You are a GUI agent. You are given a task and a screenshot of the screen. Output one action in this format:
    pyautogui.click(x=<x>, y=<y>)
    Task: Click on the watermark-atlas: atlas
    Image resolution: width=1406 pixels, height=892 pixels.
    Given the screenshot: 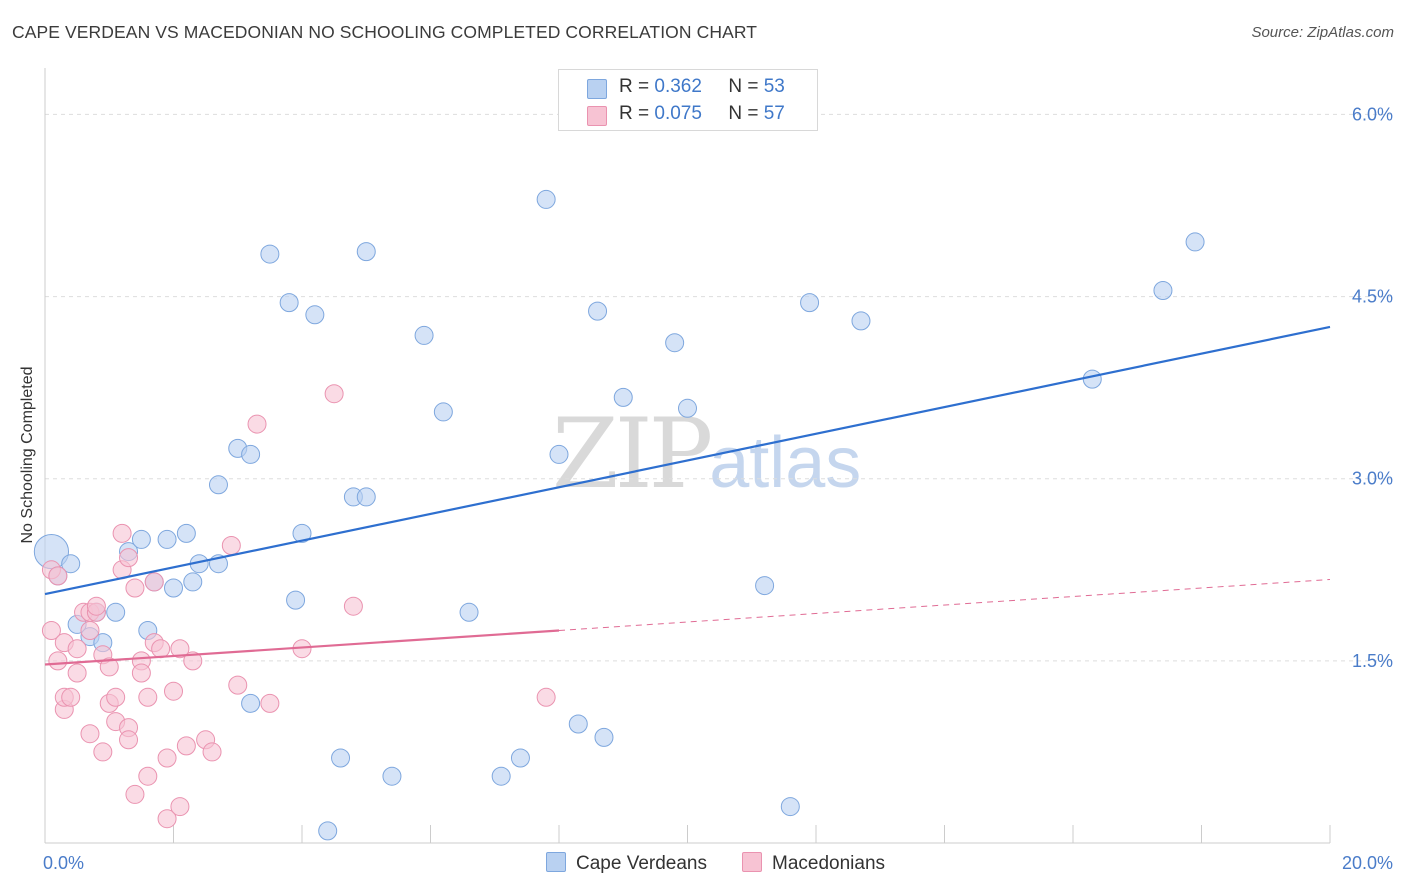 What is the action you would take?
    pyautogui.click(x=785, y=463)
    